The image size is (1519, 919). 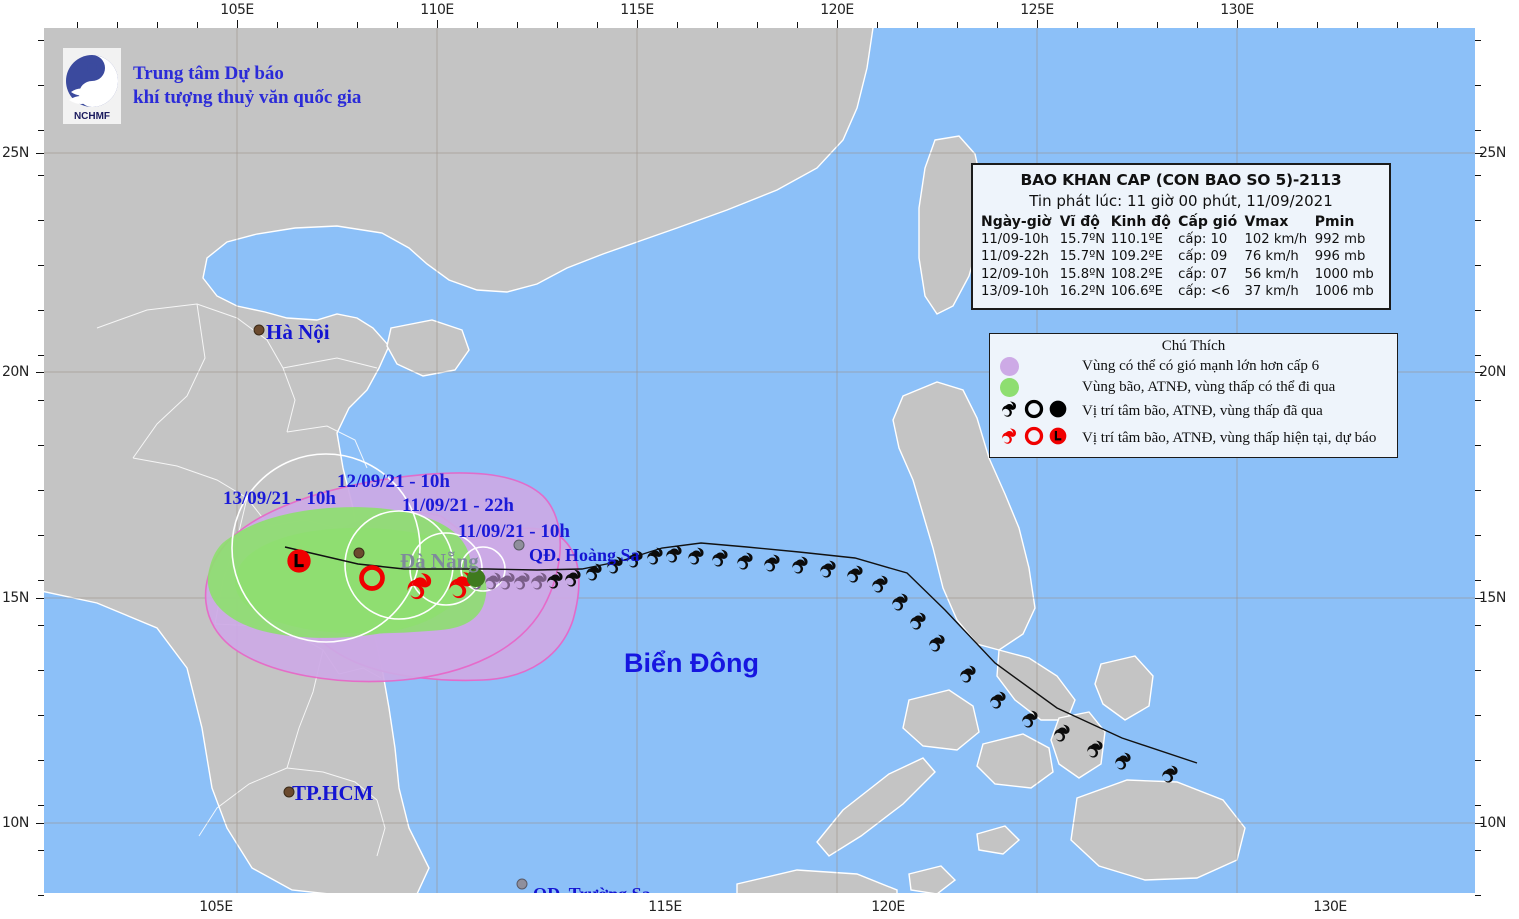 What do you see at coordinates (1492, 823) in the screenshot?
I see `lat-tick-label: 10N` at bounding box center [1492, 823].